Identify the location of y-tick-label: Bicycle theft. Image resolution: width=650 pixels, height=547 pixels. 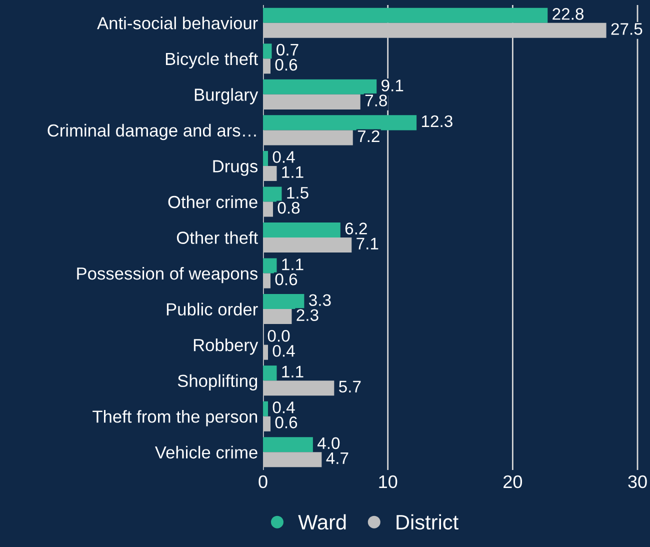
(212, 60).